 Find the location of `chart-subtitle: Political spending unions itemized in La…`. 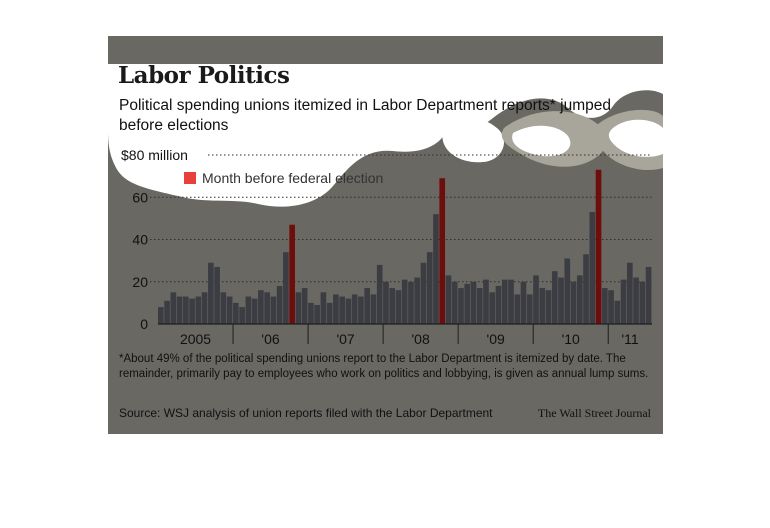

chart-subtitle: Political spending unions itemized in La… is located at coordinates (365, 115).